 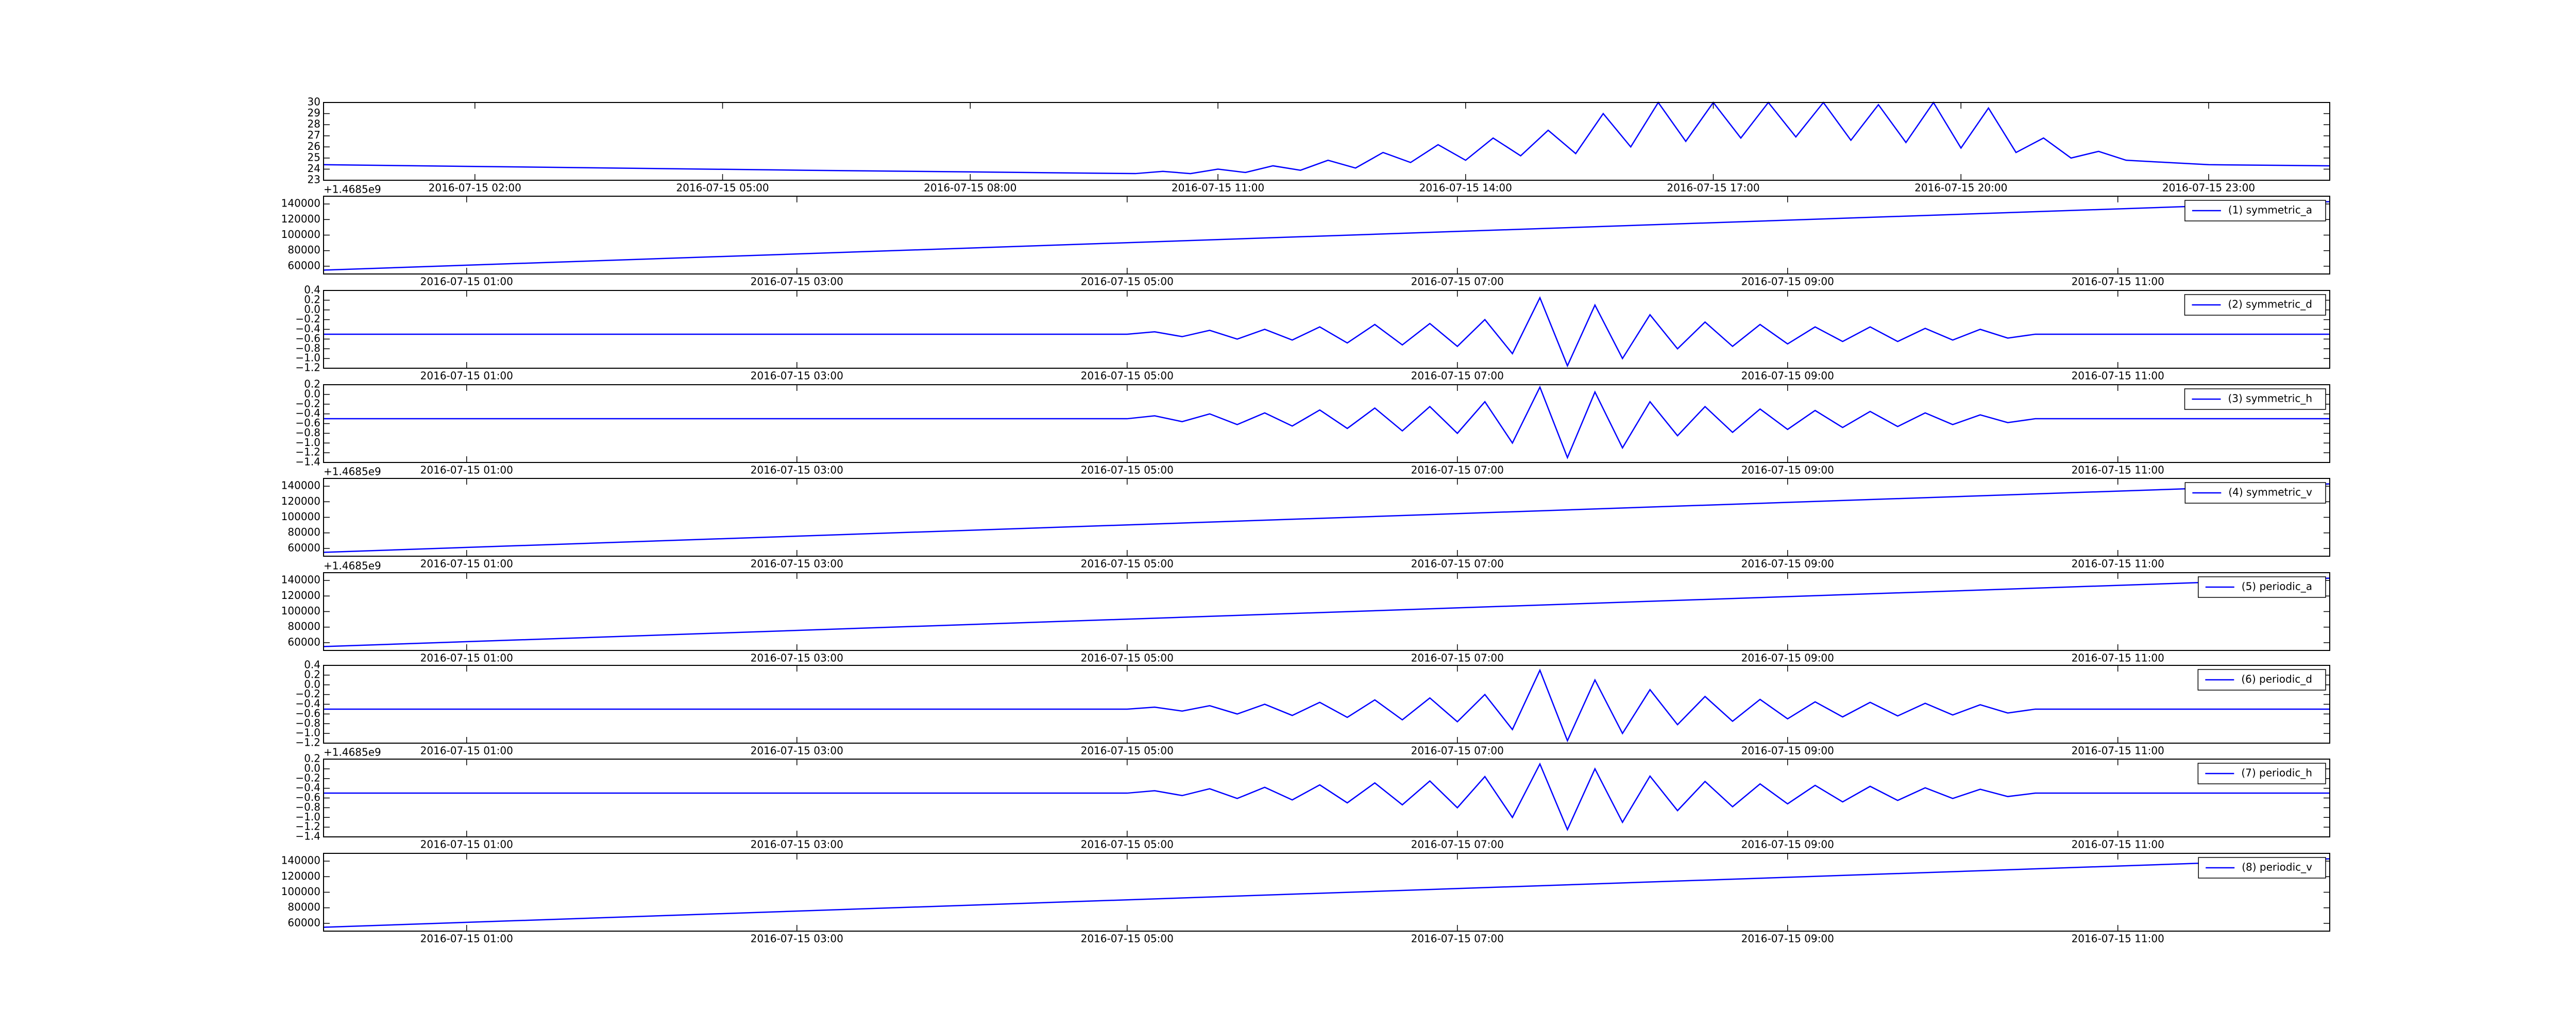 What do you see at coordinates (303, 548) in the screenshot?
I see `y-tick-label: 60000` at bounding box center [303, 548].